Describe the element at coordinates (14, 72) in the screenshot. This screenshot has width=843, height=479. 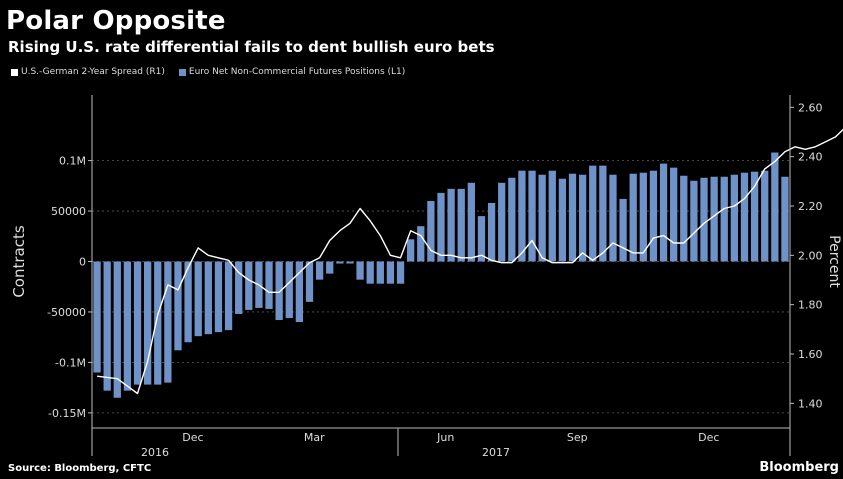
I see `legend-swatch-spread` at that location.